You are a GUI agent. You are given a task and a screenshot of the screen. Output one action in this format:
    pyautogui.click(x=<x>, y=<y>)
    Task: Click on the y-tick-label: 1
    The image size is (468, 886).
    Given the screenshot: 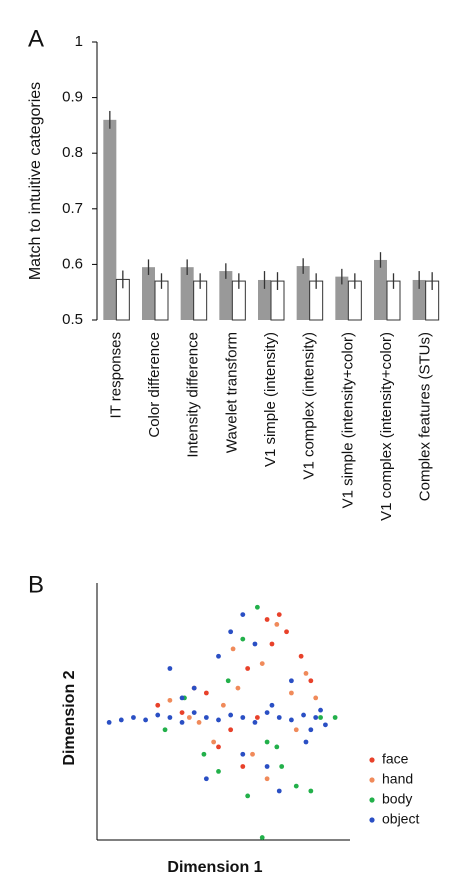 What is the action you would take?
    pyautogui.click(x=79, y=41)
    